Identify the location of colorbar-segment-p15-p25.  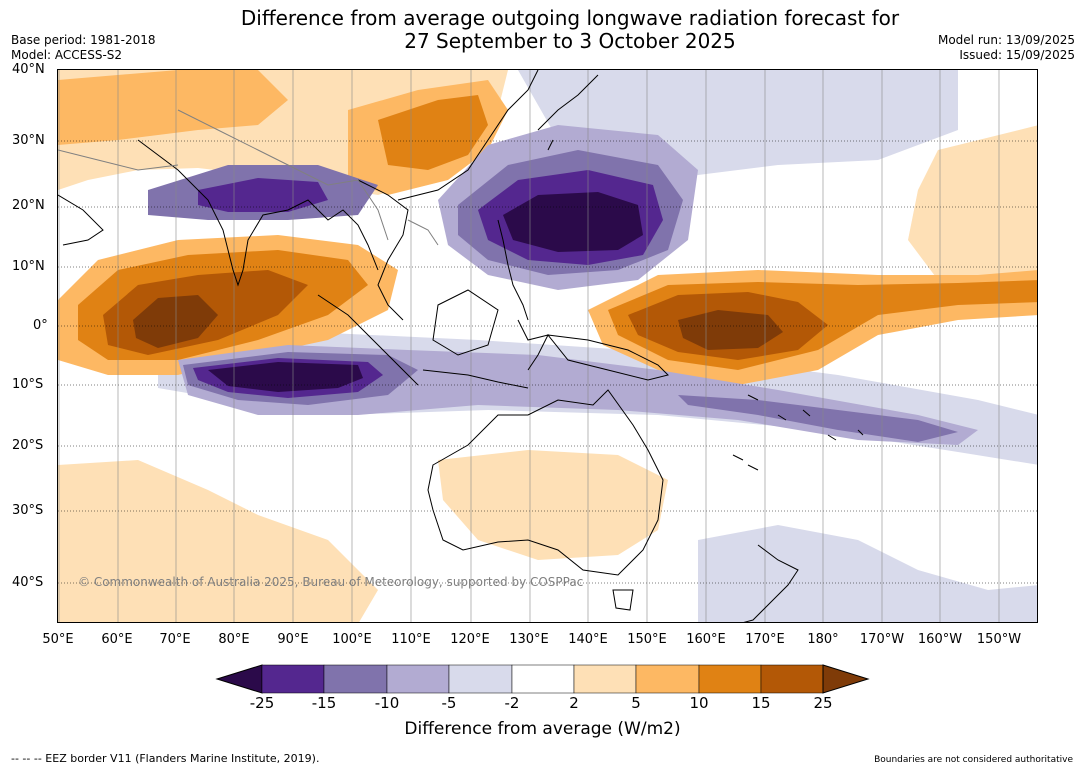
(792, 679).